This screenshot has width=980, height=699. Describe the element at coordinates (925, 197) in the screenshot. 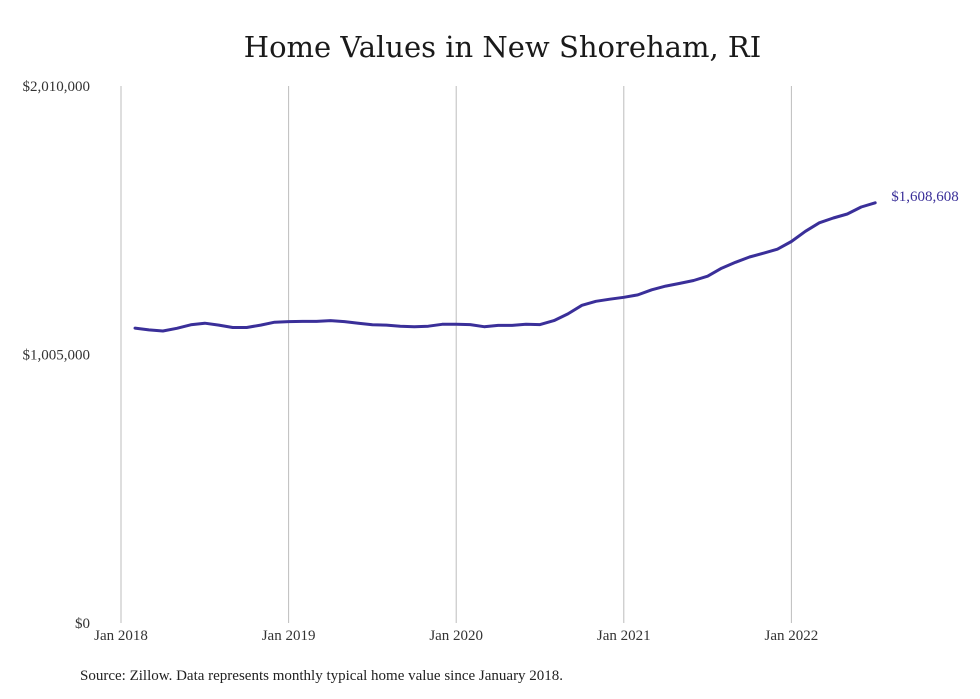

I see `end-value-label: $1,608,608` at that location.